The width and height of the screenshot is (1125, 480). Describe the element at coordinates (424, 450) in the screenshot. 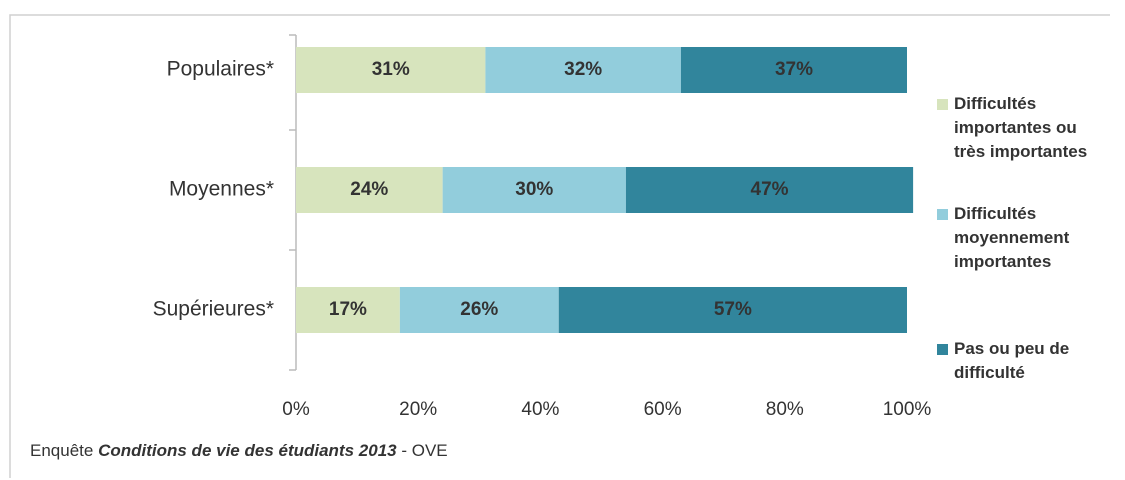

I see `source-suffix: - OVE` at that location.